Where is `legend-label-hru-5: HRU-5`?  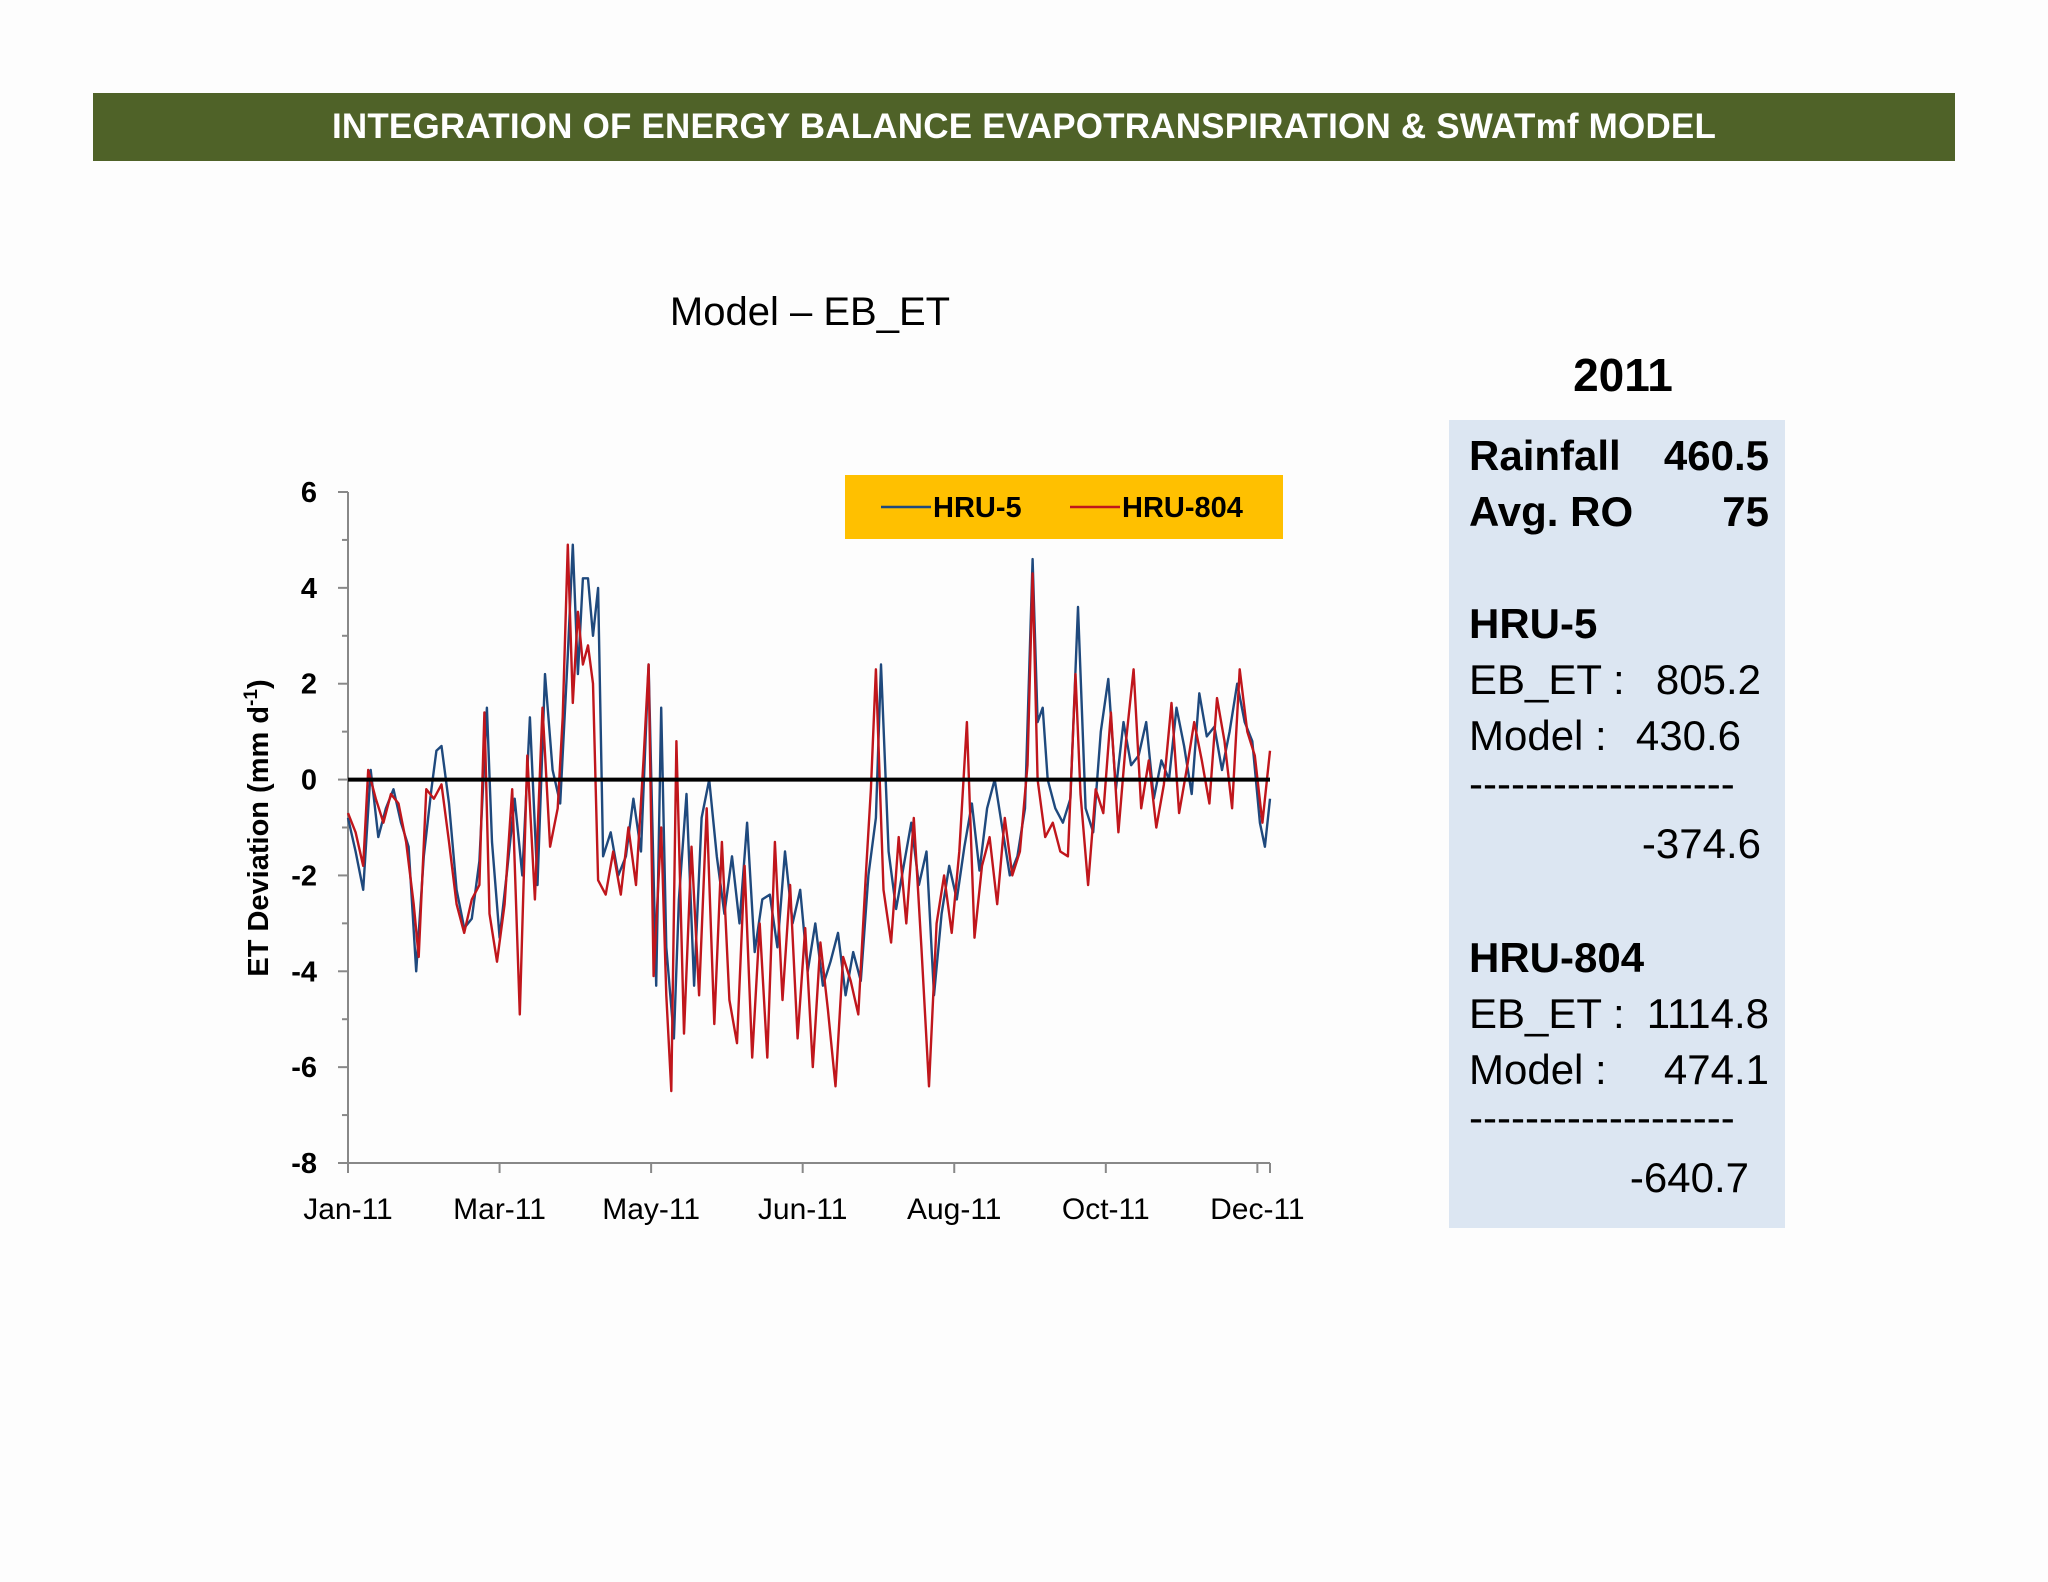 legend-label-hru-5: HRU-5 is located at coordinates (977, 508).